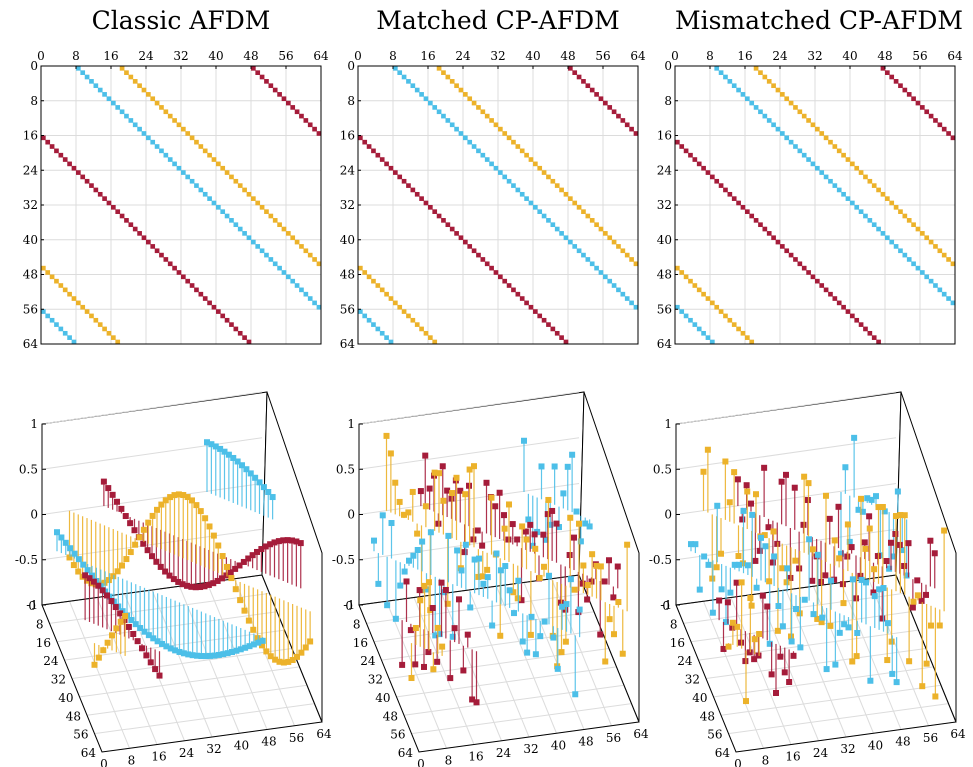 The width and height of the screenshot is (973, 767). What do you see at coordinates (664, 275) in the screenshot?
I see `y-tick-label: 48` at bounding box center [664, 275].